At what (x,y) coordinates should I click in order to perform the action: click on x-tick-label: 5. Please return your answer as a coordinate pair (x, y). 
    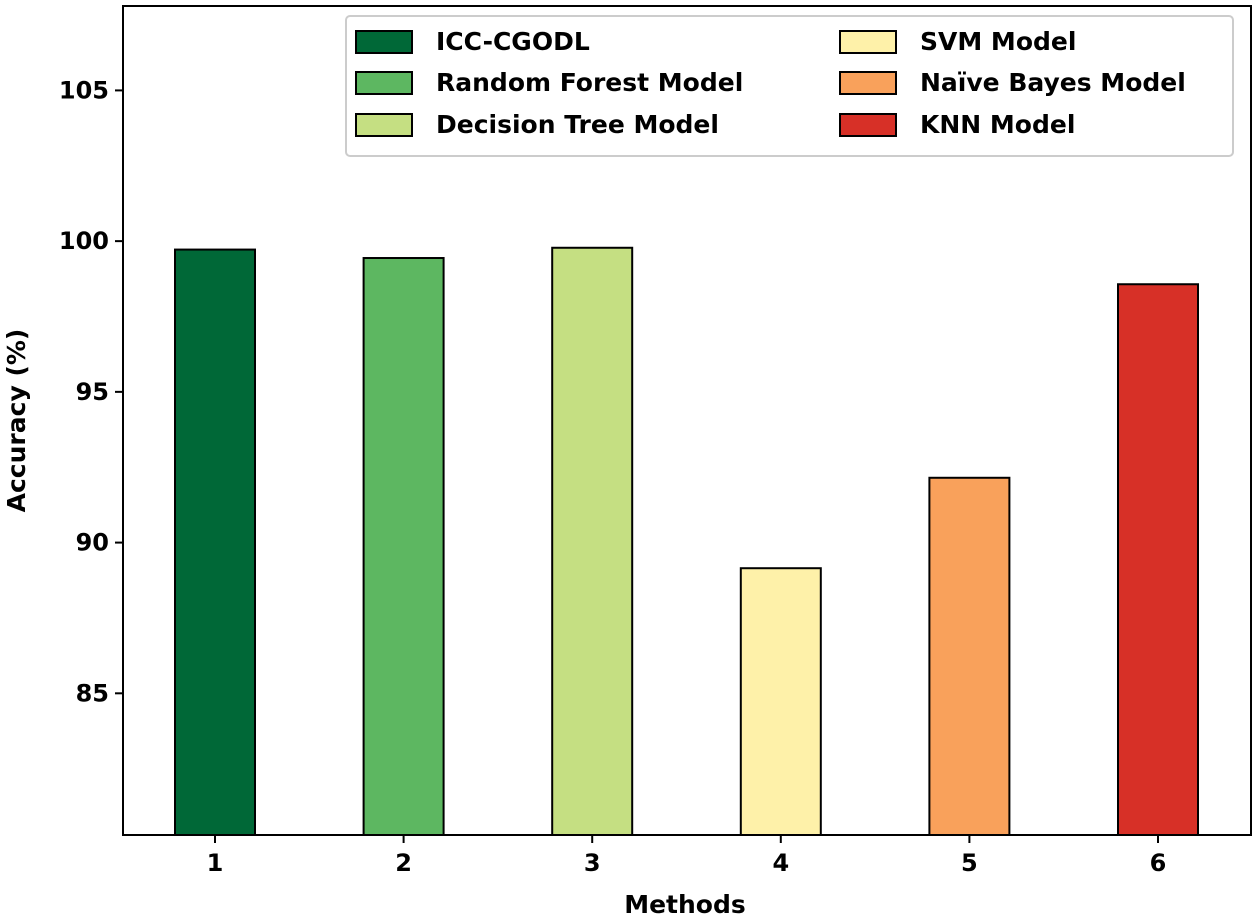
    Looking at the image, I should click on (969, 863).